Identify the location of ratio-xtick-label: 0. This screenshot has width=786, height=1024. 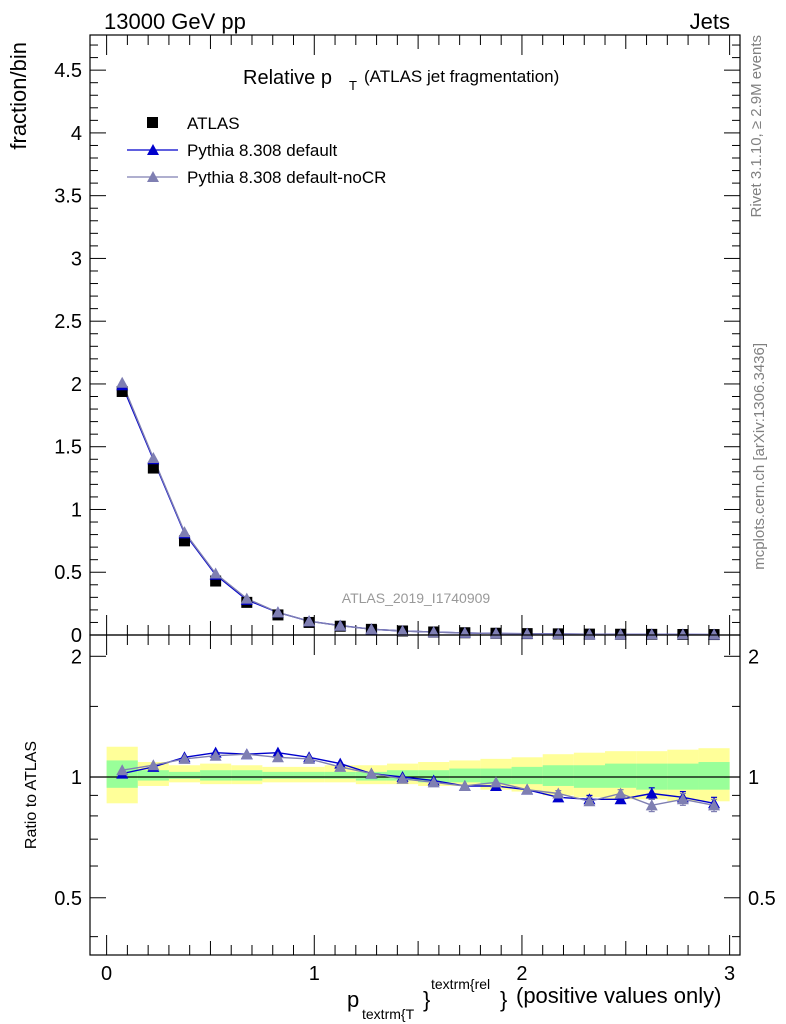
(106, 974).